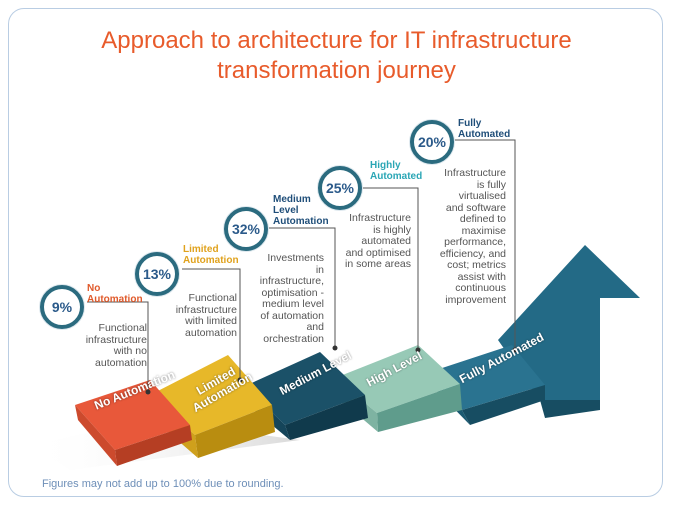  What do you see at coordinates (292, 315) in the screenshot?
I see `desc-line: of automation` at bounding box center [292, 315].